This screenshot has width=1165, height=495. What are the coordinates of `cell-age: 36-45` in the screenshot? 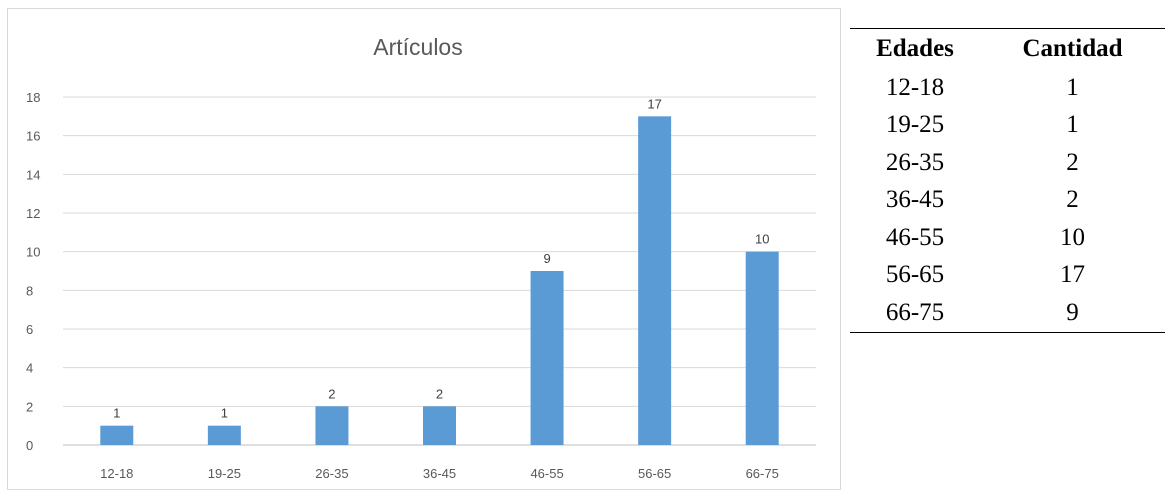 It's located at (915, 200).